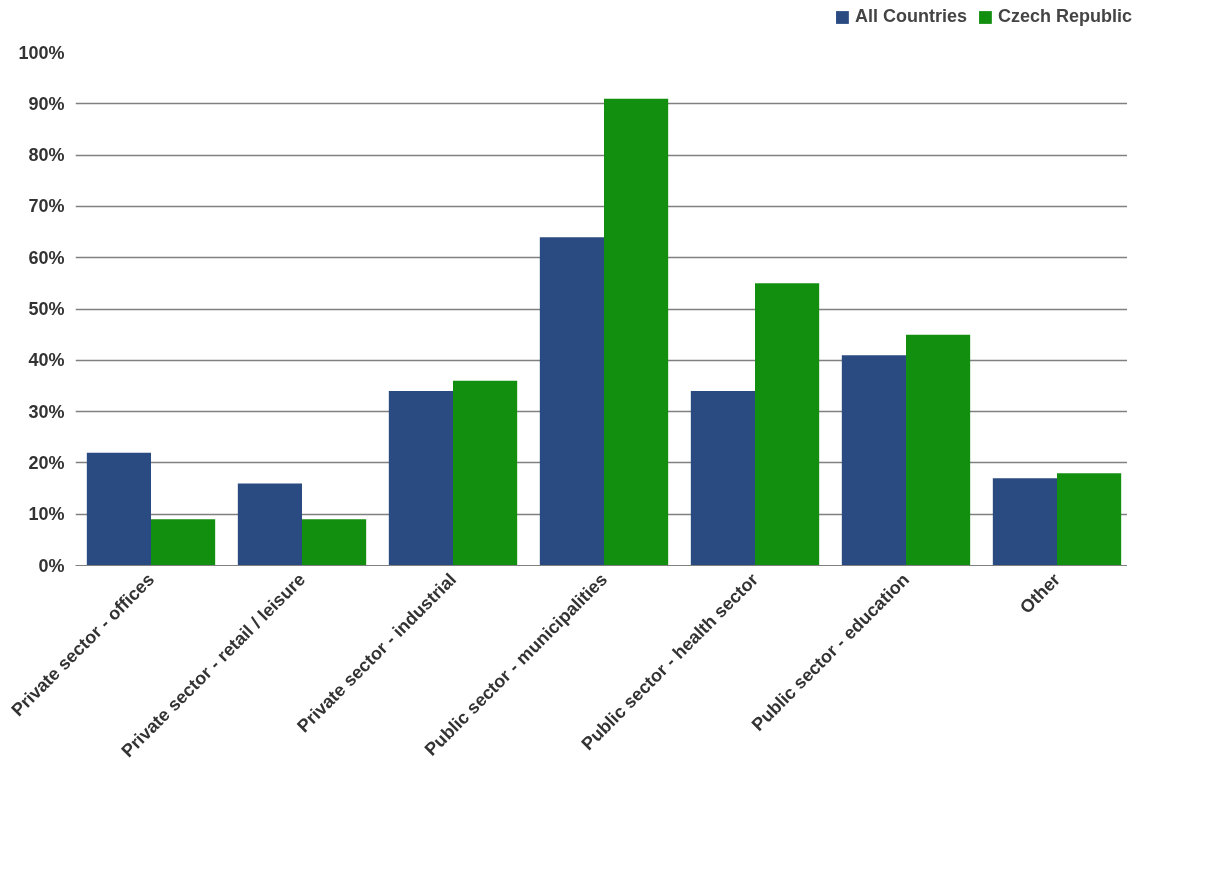  Describe the element at coordinates (46, 309) in the screenshot. I see `y-tick-label: 50%` at that location.